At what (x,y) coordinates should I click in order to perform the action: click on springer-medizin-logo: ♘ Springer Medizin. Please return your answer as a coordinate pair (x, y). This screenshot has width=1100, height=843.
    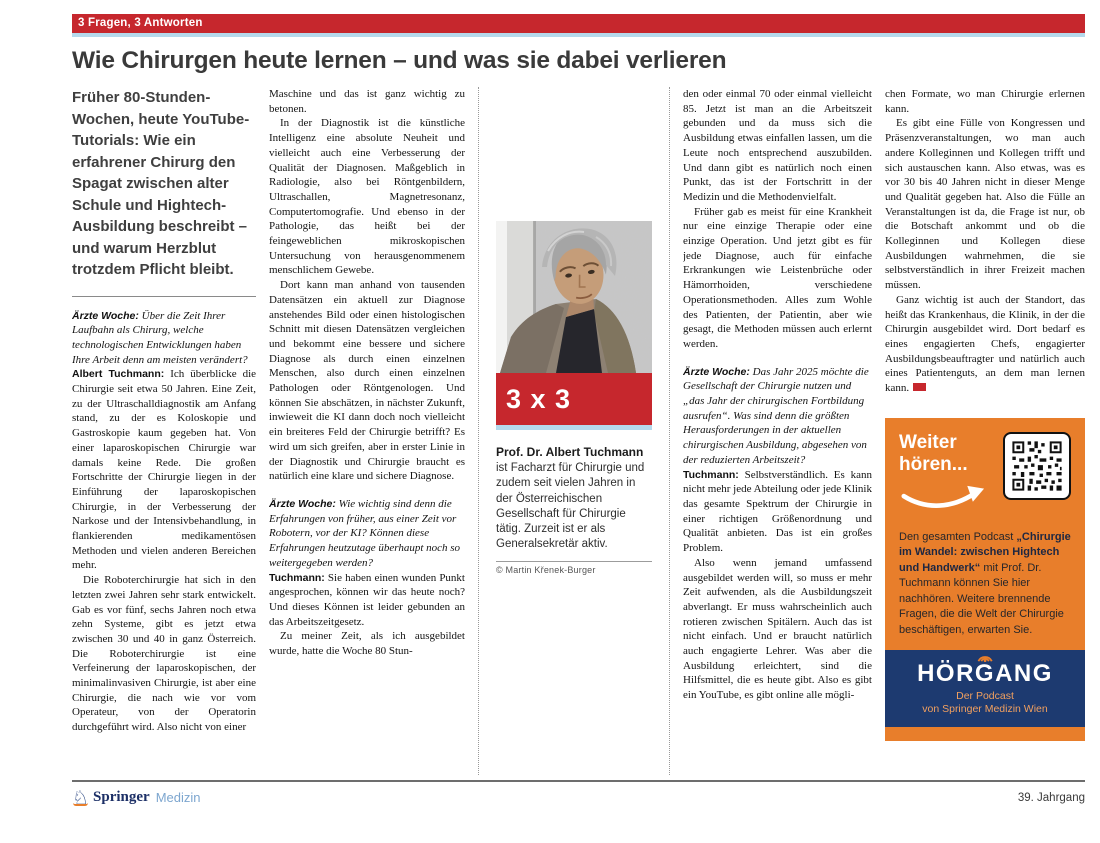
    Looking at the image, I should click on (136, 798).